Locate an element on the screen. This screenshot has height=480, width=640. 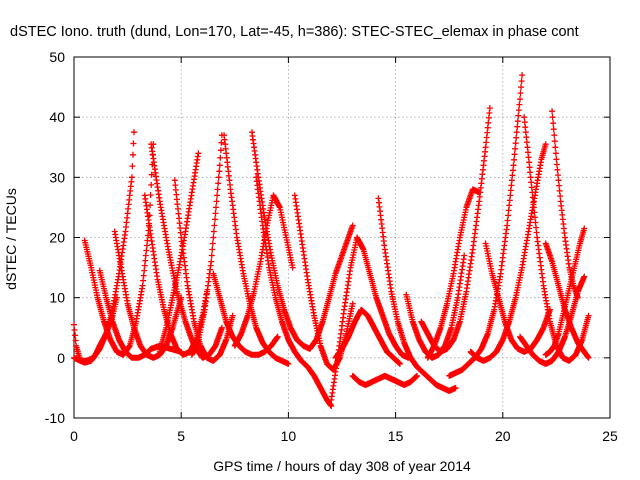
y-tick-label: 10 is located at coordinates (57, 298).